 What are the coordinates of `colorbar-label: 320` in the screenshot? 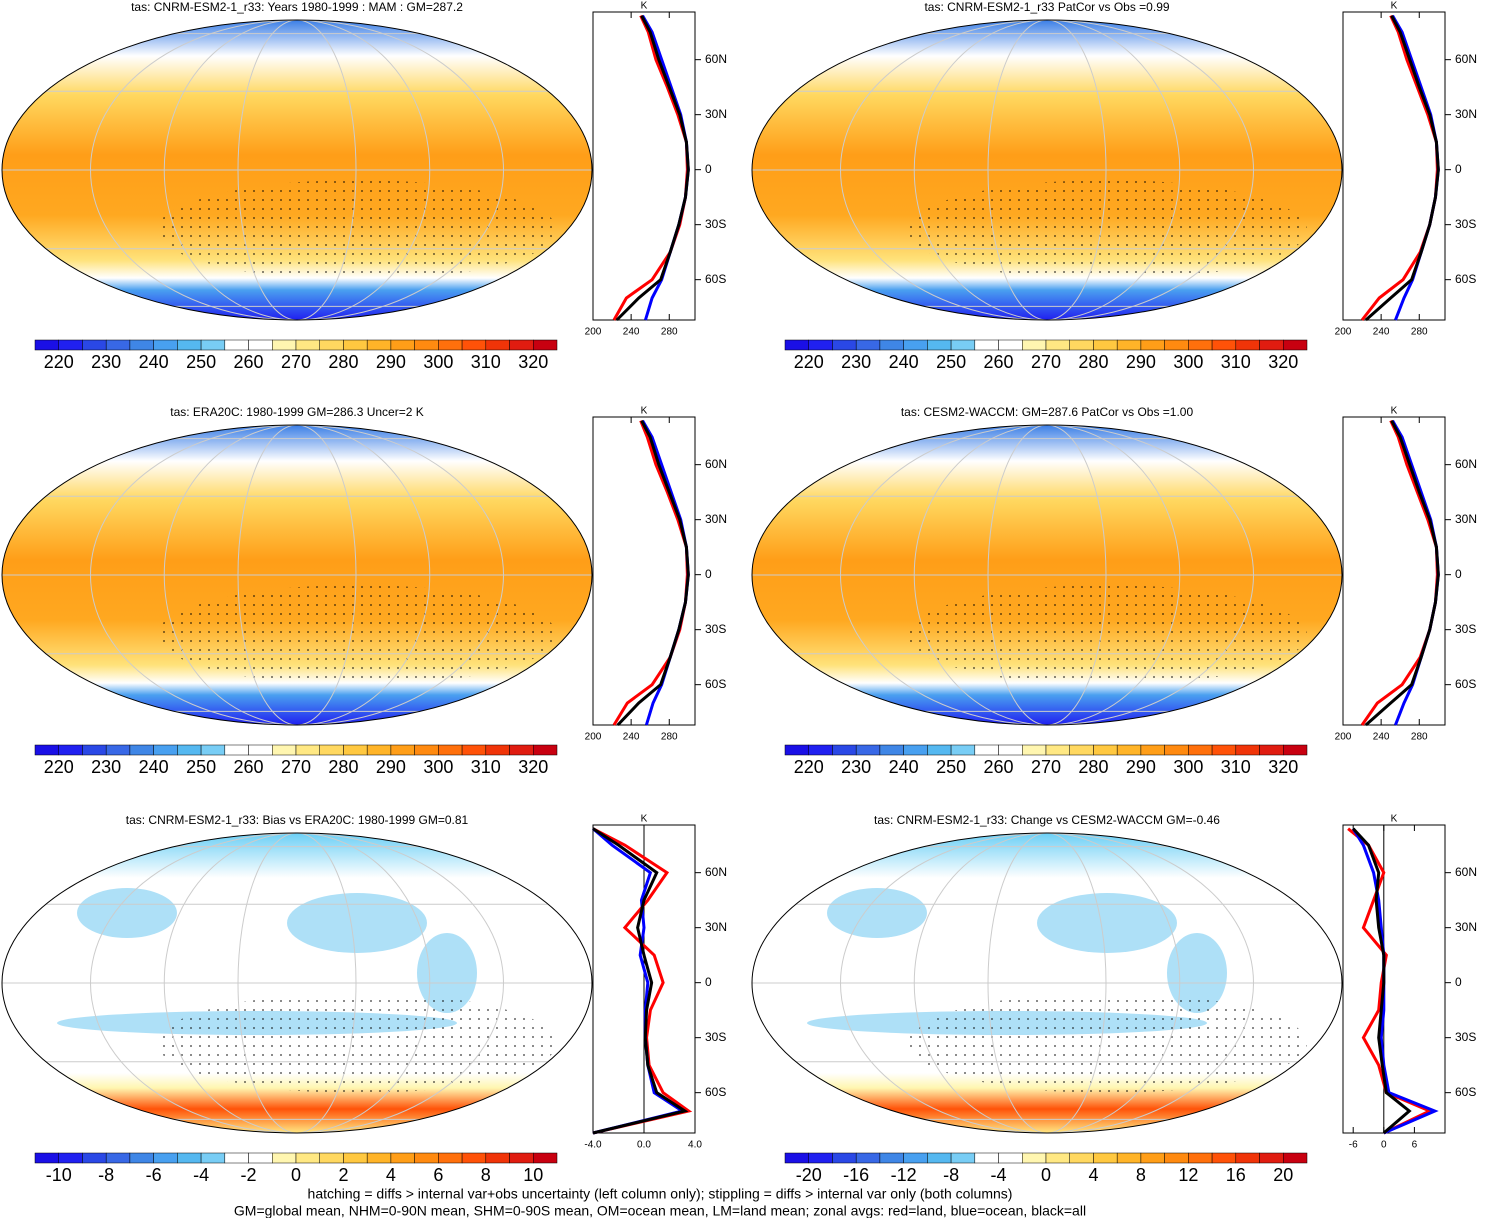 It's located at (1283, 362).